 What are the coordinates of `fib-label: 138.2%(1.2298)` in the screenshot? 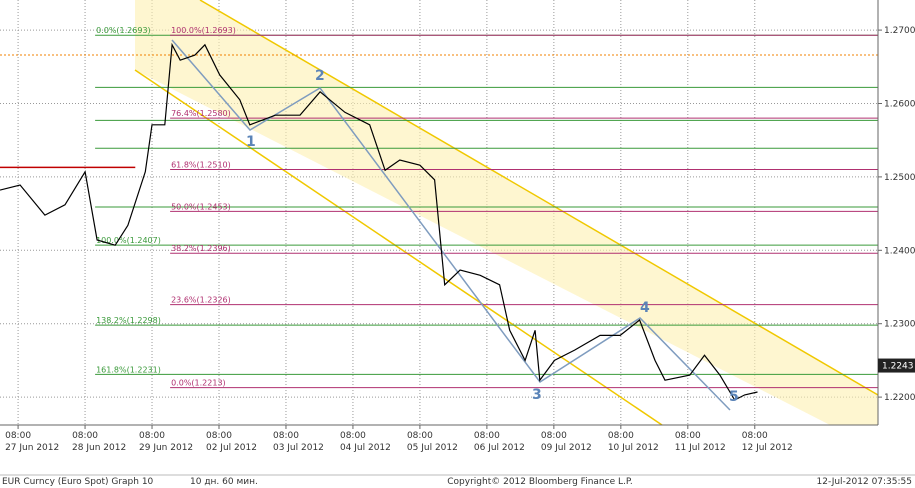 It's located at (128, 320).